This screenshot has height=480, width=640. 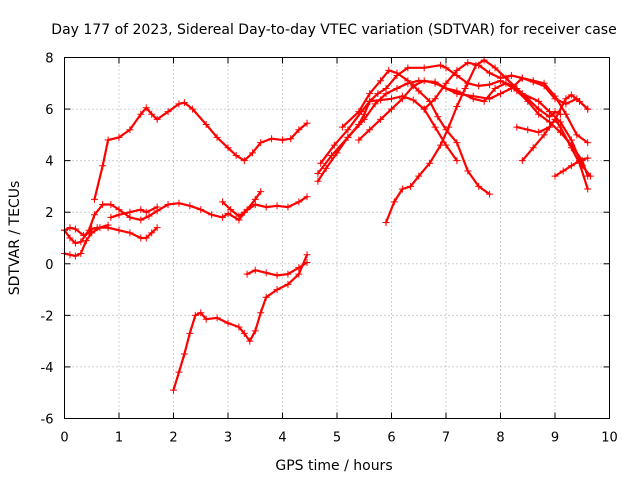 I want to click on y-tick-label: -6, so click(x=47, y=420).